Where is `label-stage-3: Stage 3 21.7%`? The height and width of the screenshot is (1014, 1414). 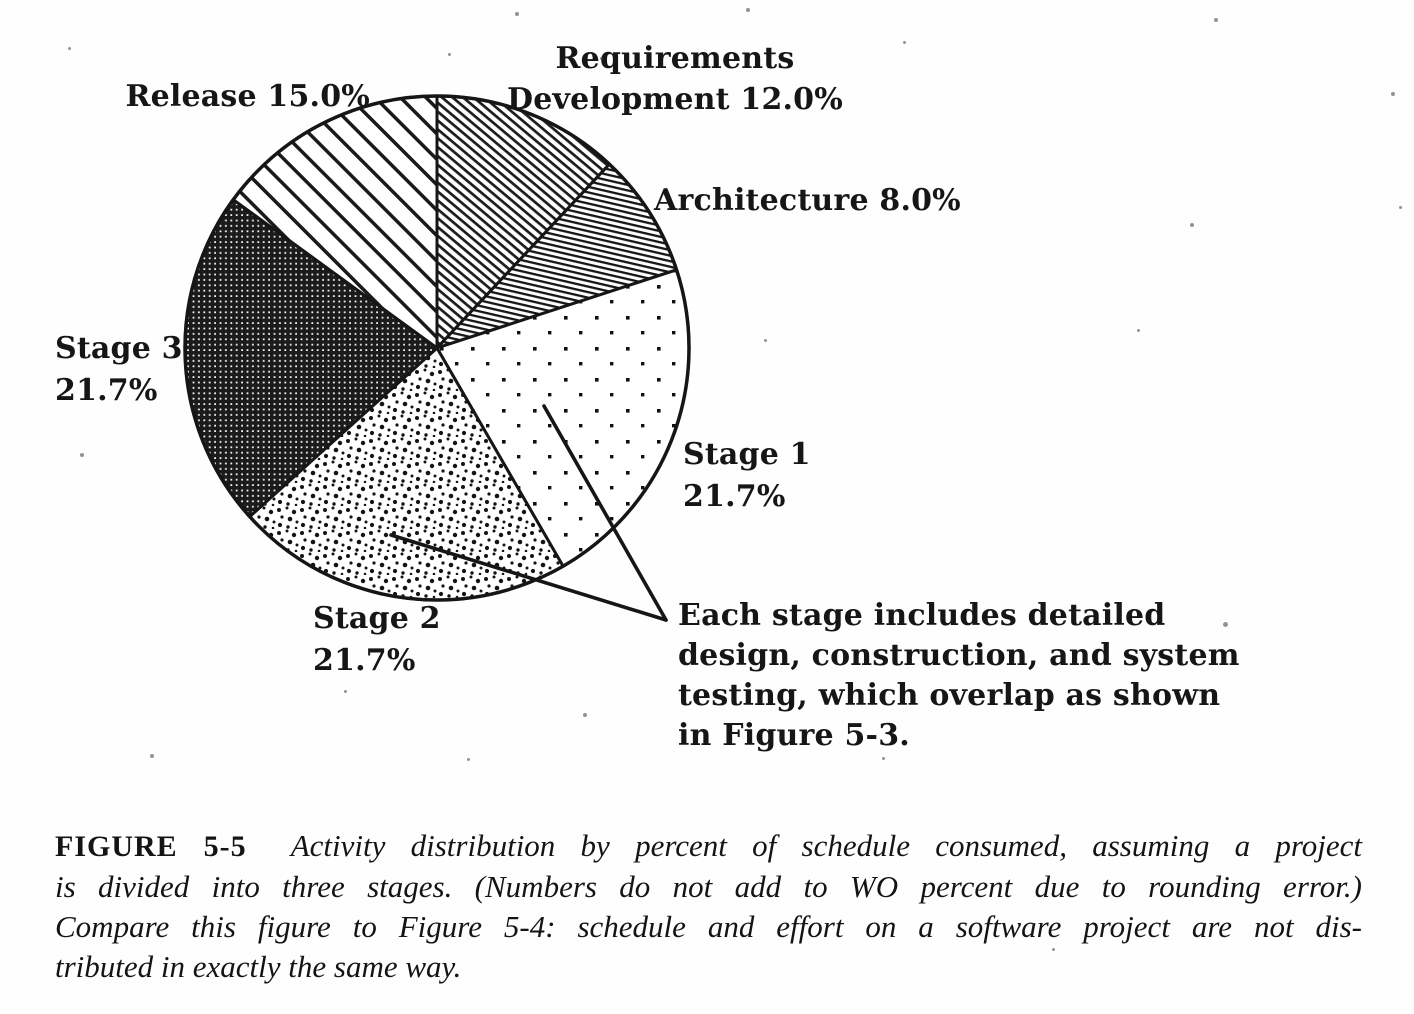 label-stage-3: Stage 3 21.7% is located at coordinates (119, 369).